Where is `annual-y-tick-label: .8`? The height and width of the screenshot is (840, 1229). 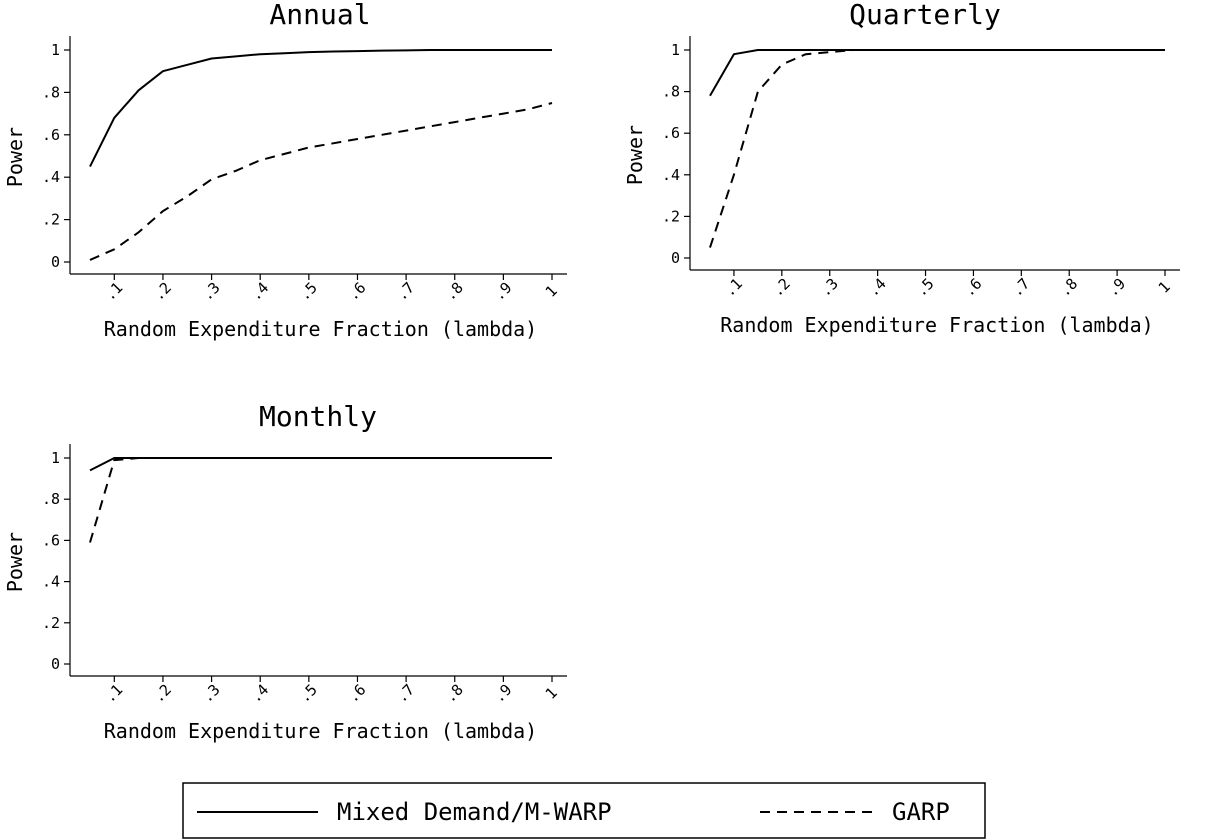 annual-y-tick-label: .8 is located at coordinates (51, 92).